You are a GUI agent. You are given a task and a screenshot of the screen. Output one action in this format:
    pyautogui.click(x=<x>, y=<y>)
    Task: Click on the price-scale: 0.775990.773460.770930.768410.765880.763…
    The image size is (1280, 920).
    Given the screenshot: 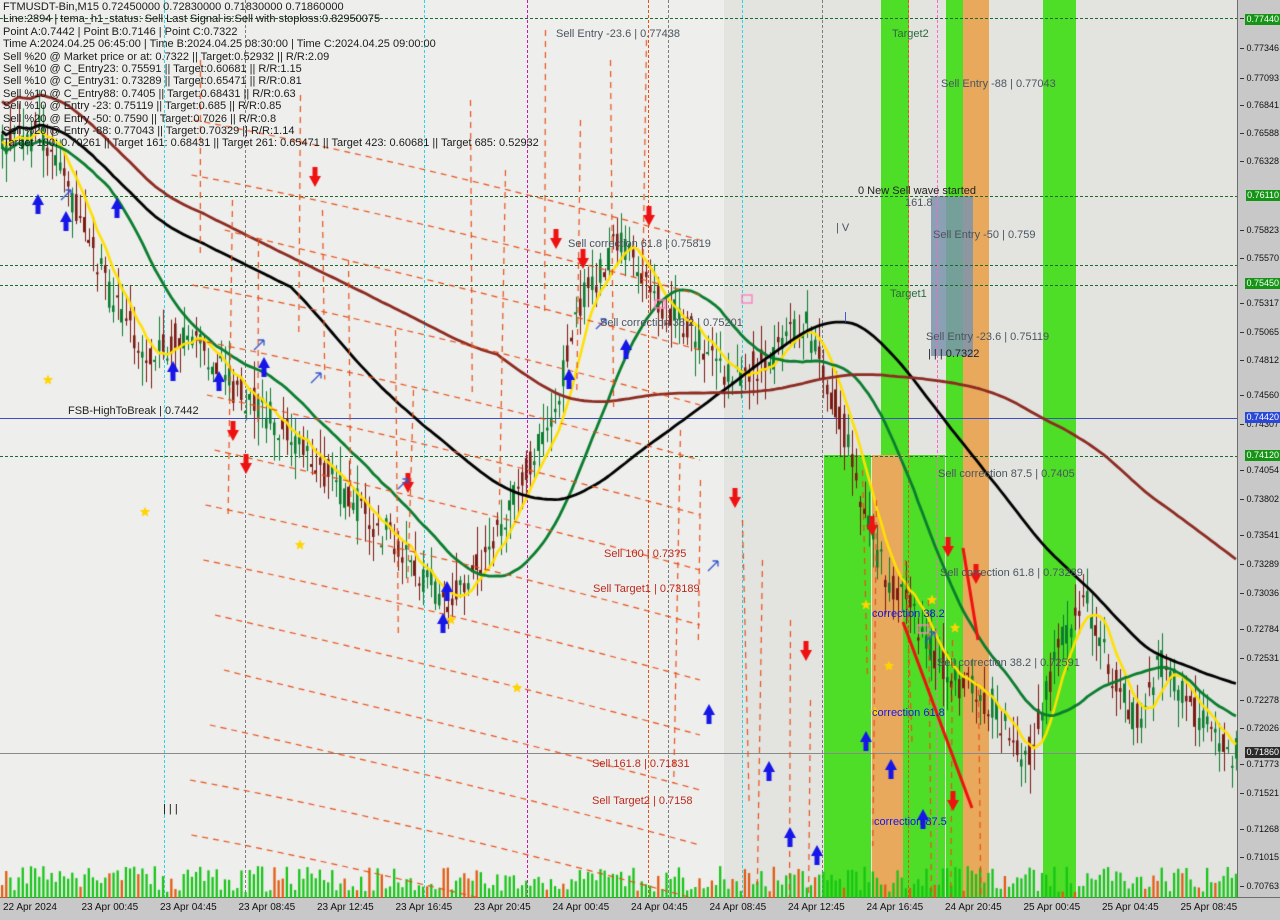 What is the action you would take?
    pyautogui.click(x=1258, y=449)
    